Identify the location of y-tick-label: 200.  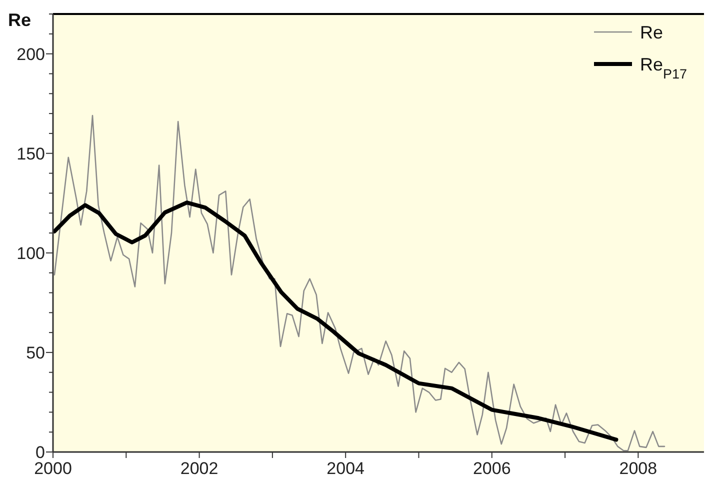
(30, 54).